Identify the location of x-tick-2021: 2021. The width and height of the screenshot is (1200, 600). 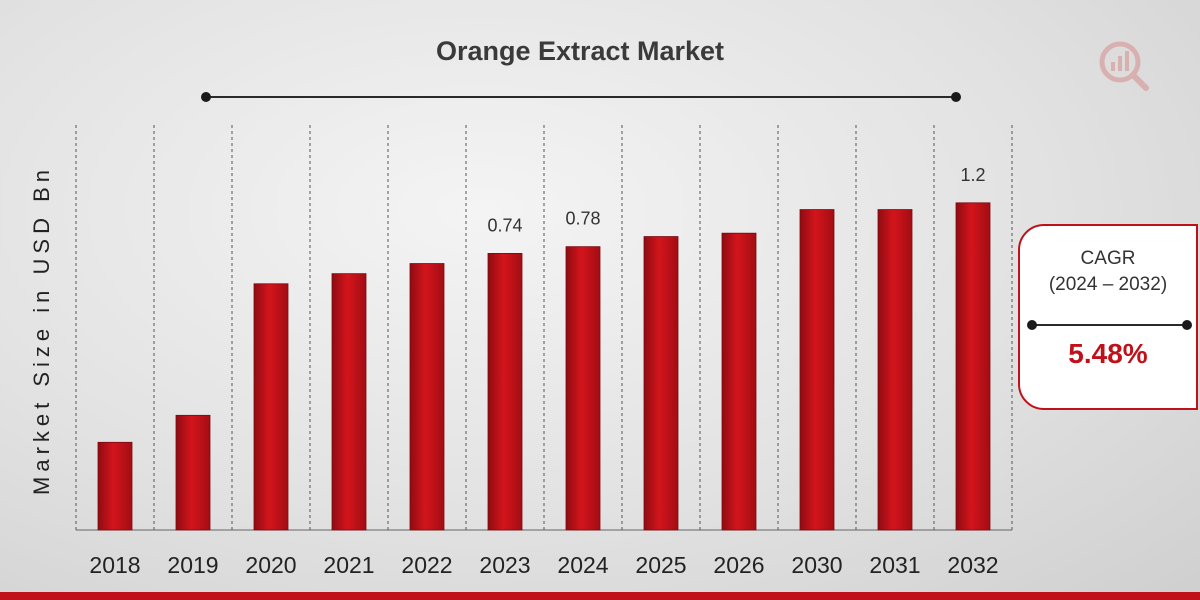
(348, 565).